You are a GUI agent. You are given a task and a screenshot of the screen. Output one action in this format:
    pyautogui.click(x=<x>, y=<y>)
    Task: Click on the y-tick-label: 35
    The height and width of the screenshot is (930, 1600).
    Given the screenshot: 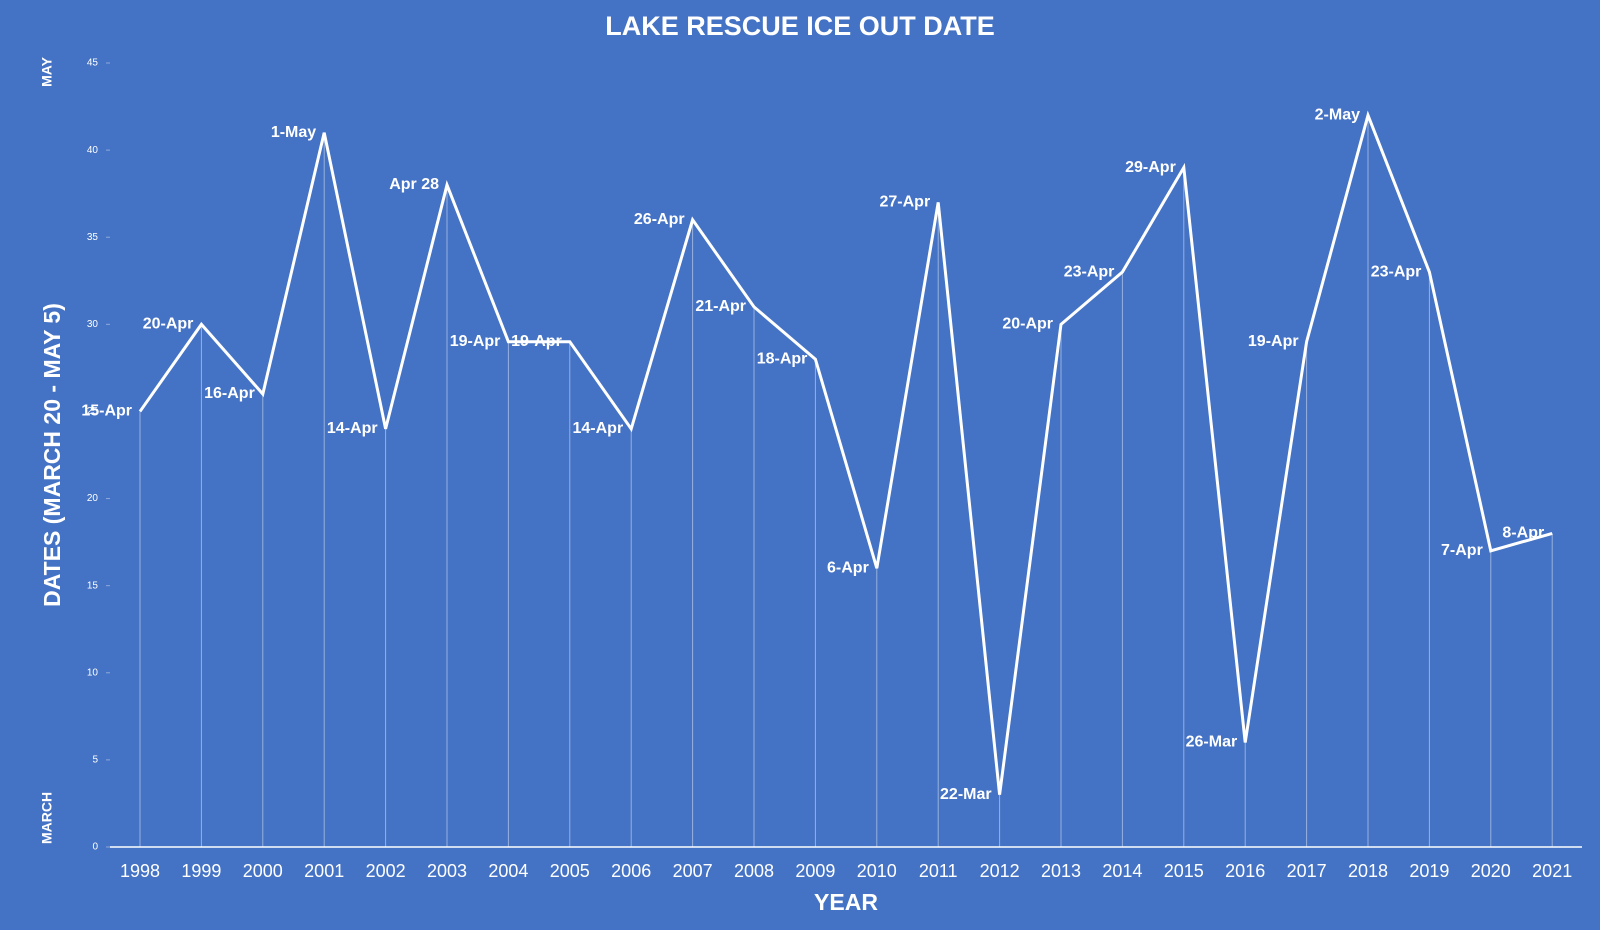 What is the action you would take?
    pyautogui.click(x=93, y=237)
    